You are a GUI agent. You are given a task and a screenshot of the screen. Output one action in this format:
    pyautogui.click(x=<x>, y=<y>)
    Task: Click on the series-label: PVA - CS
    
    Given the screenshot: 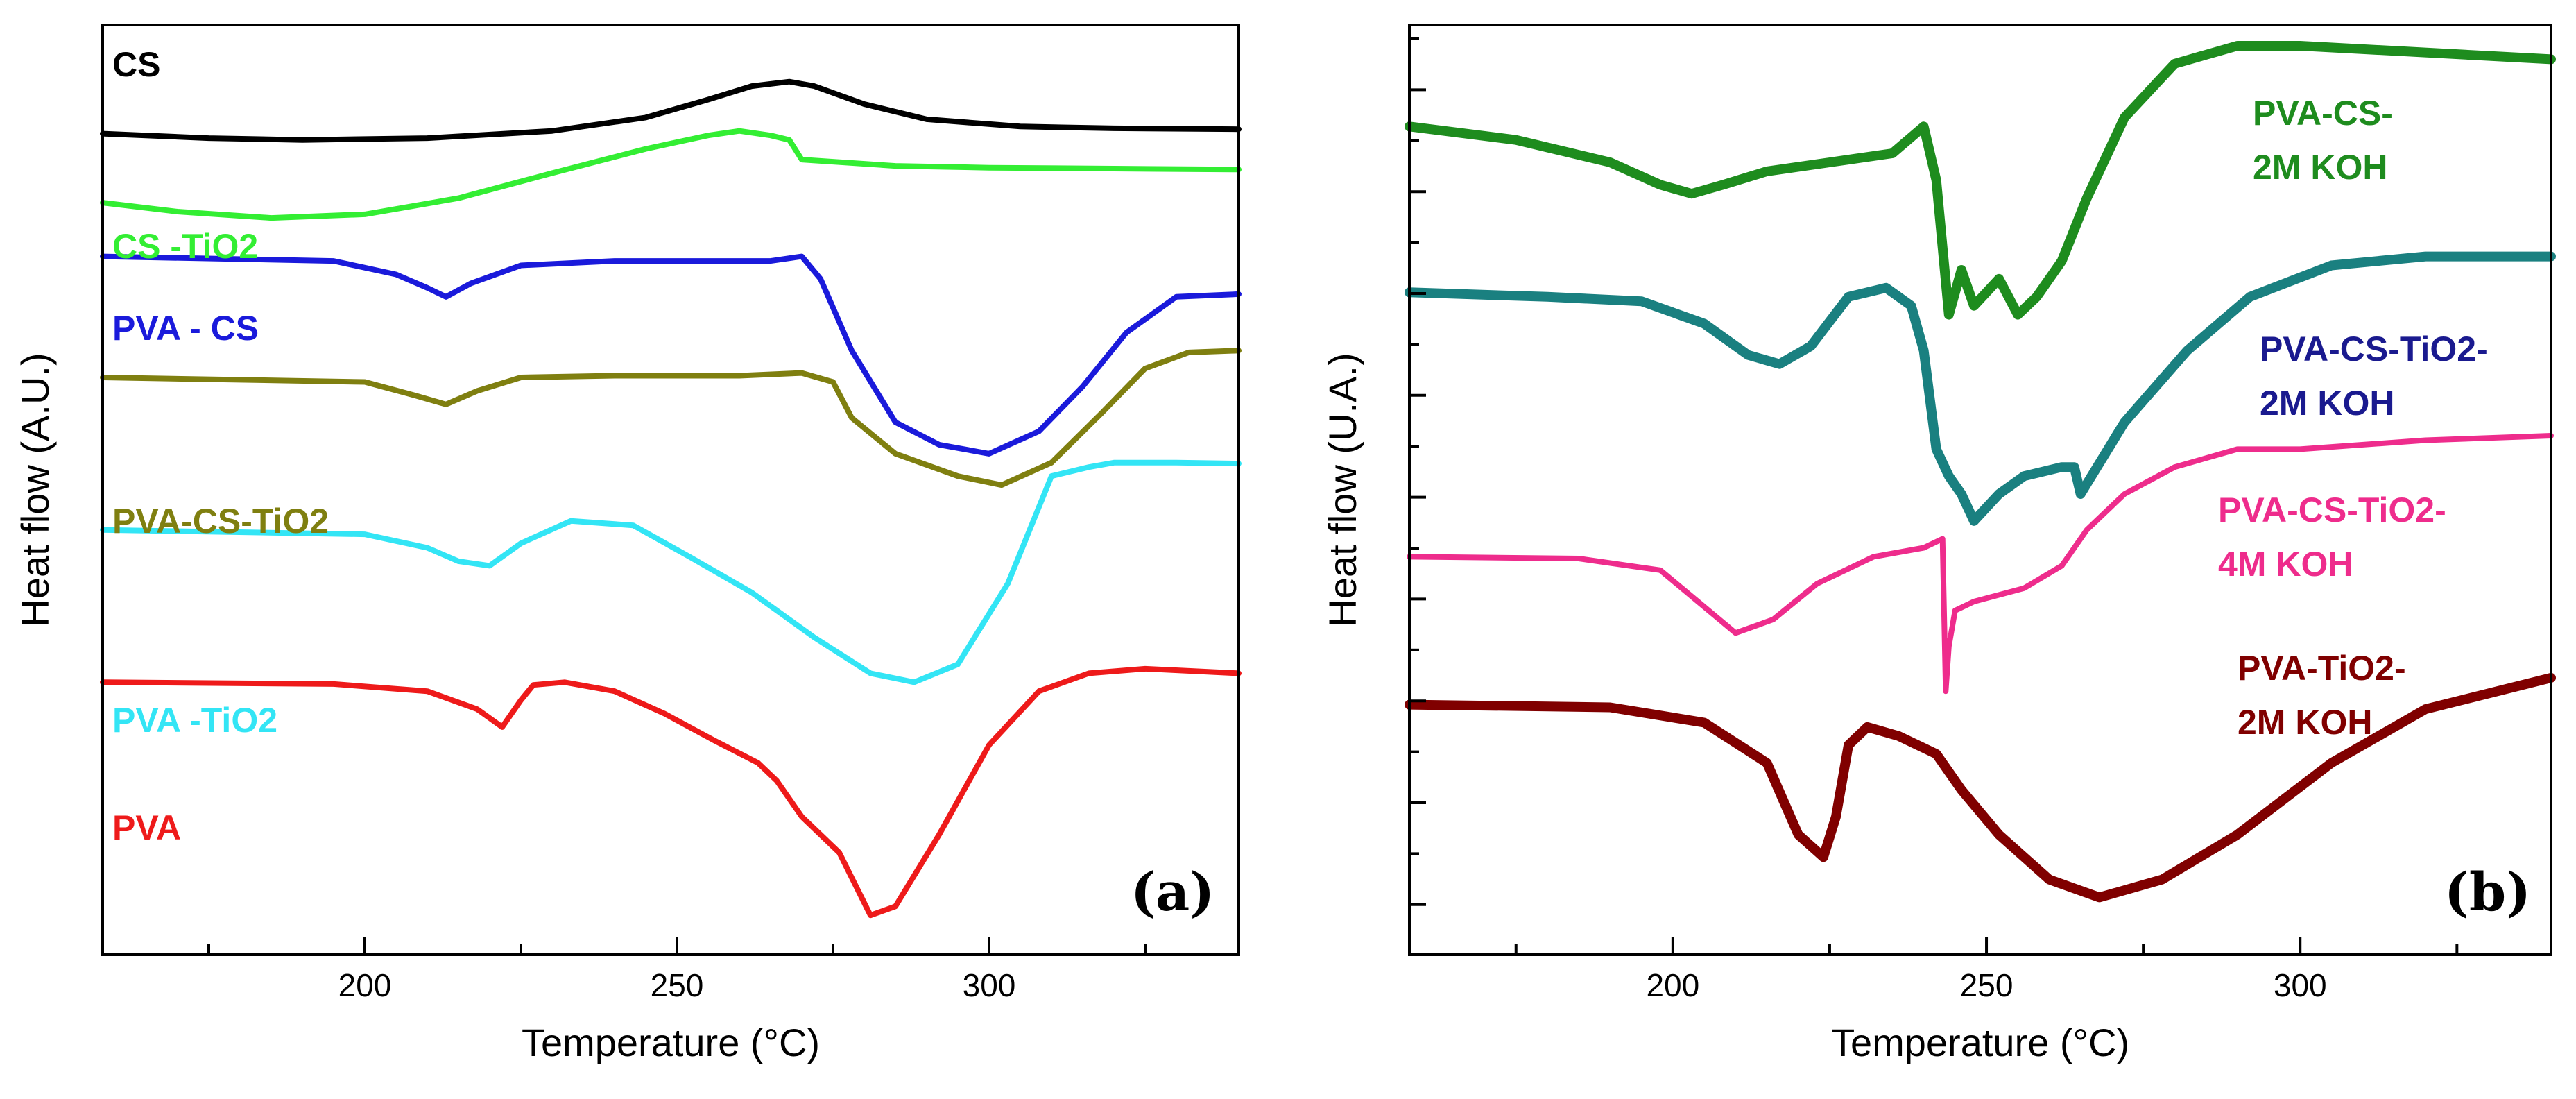 What is the action you would take?
    pyautogui.click(x=185, y=328)
    